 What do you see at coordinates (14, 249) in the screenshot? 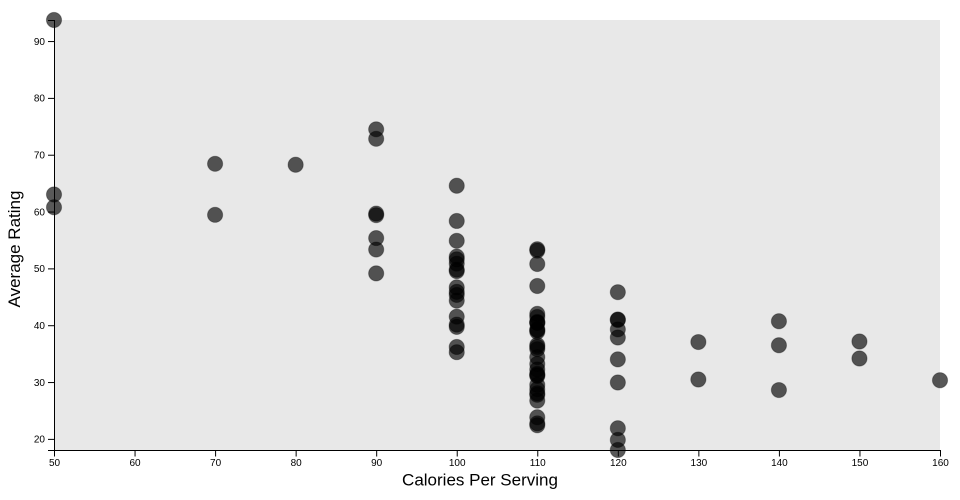
I see `svg-text: Average Rating` at bounding box center [14, 249].